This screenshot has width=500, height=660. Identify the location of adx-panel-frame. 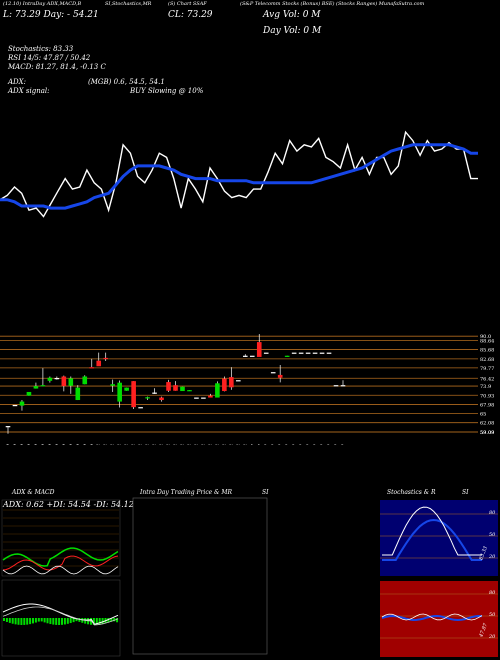
(61, 538).